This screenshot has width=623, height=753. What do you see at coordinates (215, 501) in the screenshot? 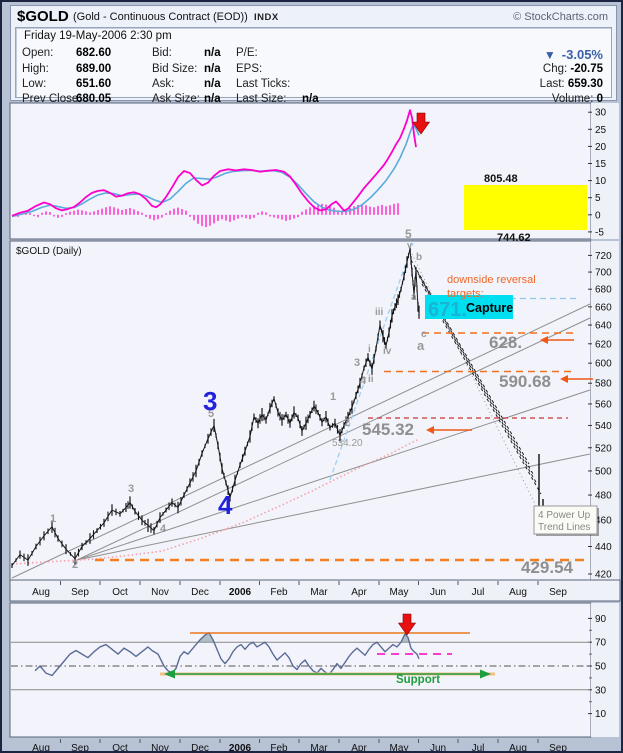
I see `ma-dotted-line` at bounding box center [215, 501].